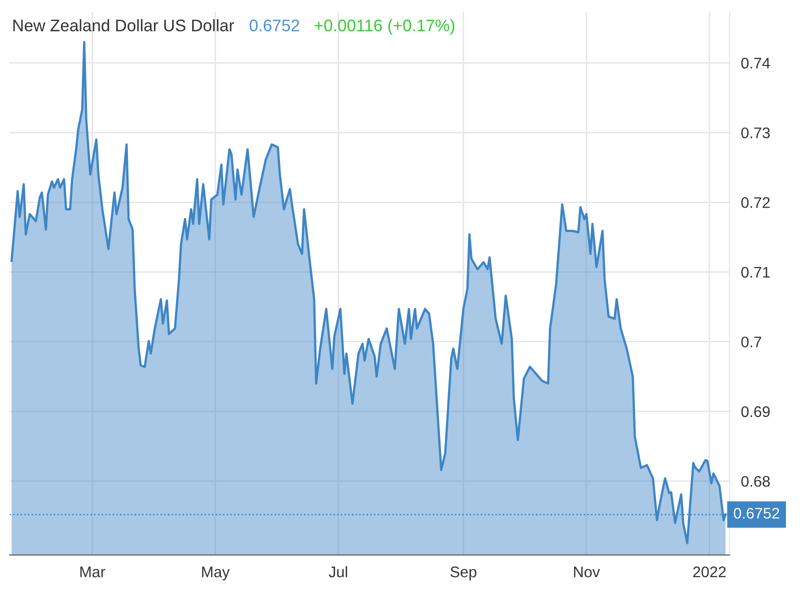 The width and height of the screenshot is (800, 600). I want to click on y-tick-label: 0.7, so click(751, 342).